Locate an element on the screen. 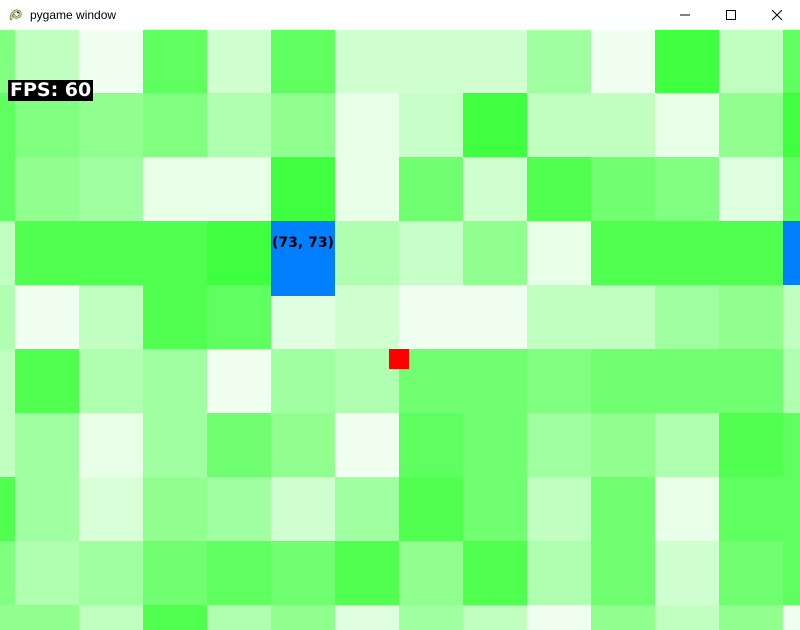 This screenshot has width=800, height=630. player-tile is located at coordinates (303, 264).